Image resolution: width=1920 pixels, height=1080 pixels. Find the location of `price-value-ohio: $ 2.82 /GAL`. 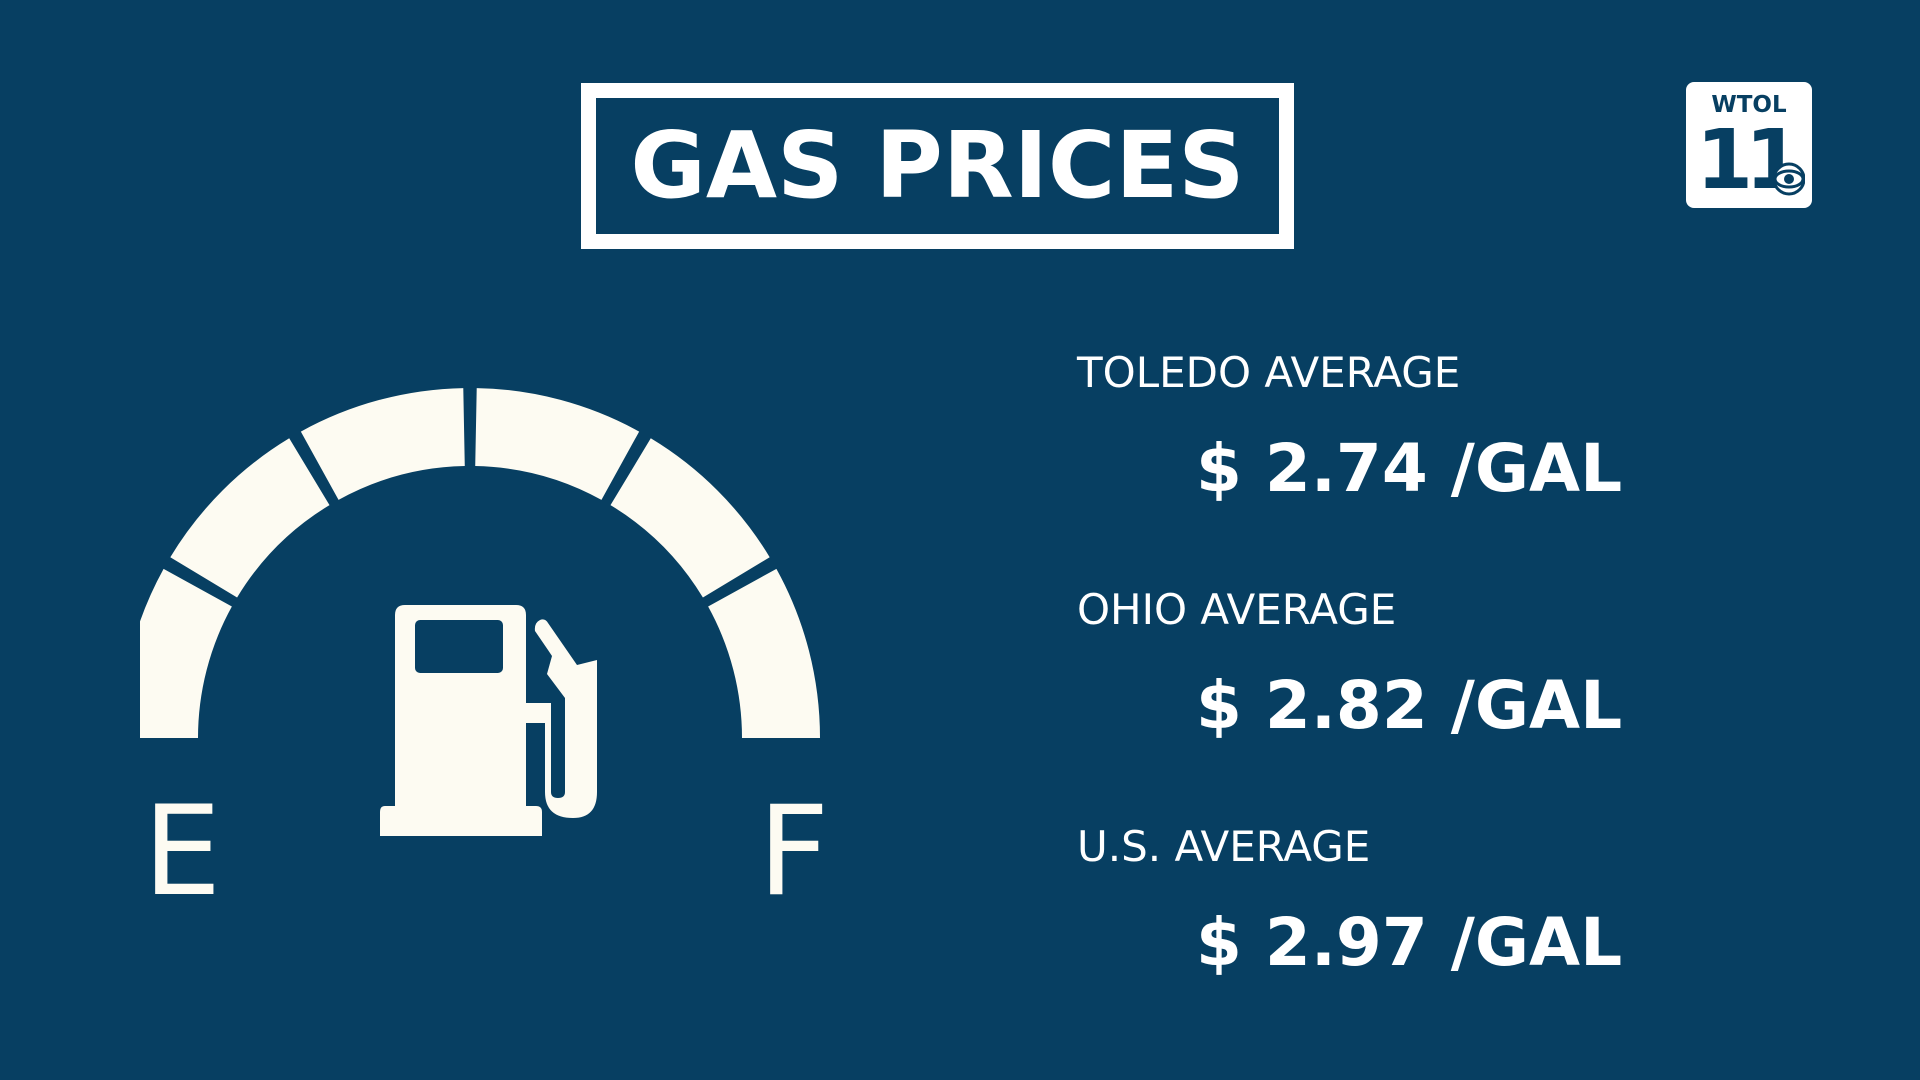

price-value-ohio: $ 2.82 /GAL is located at coordinates (1409, 705).